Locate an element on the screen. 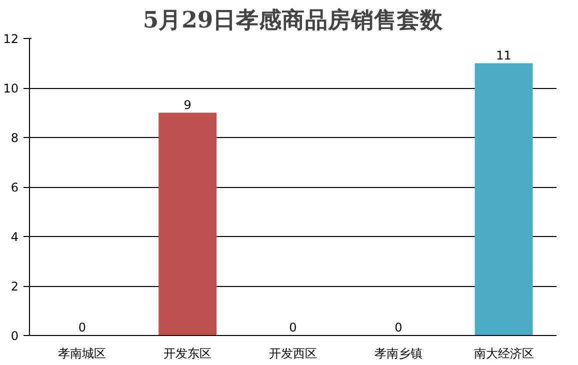 The width and height of the screenshot is (578, 365). x-tick-label: 南大经济区 is located at coordinates (504, 353).